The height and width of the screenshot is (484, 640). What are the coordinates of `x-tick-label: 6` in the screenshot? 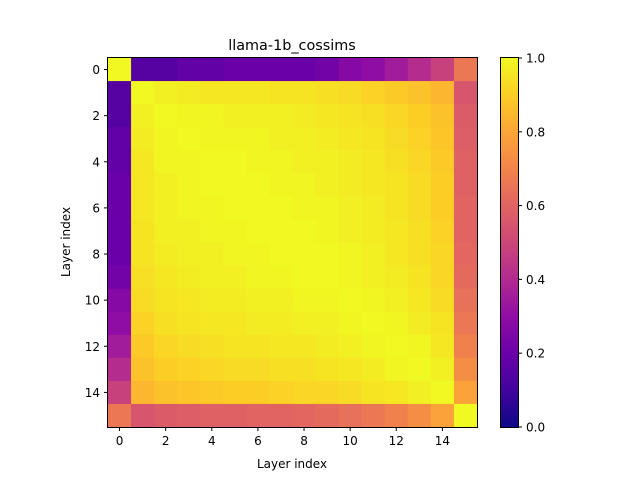 It's located at (258, 441).